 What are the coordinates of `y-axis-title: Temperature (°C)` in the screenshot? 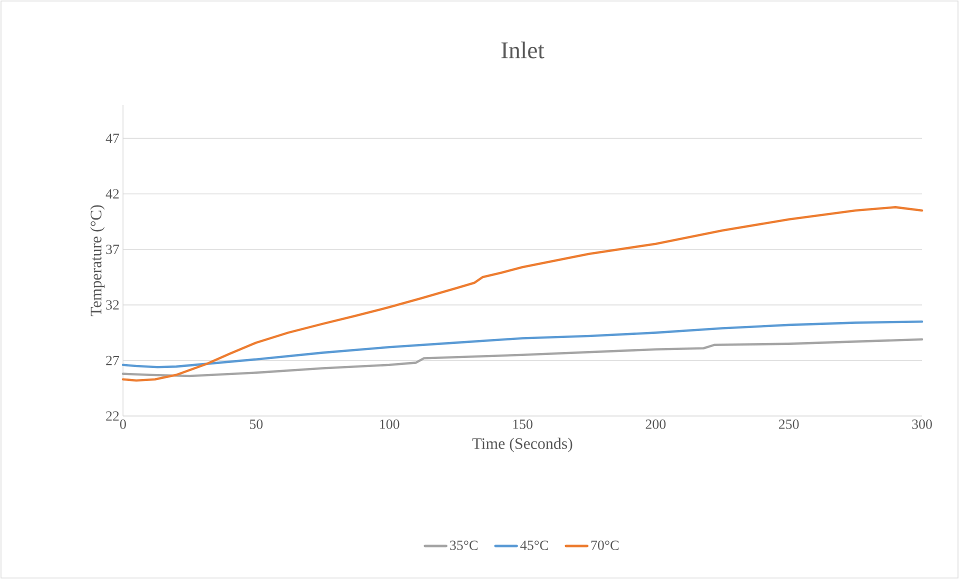 It's located at (97, 260).